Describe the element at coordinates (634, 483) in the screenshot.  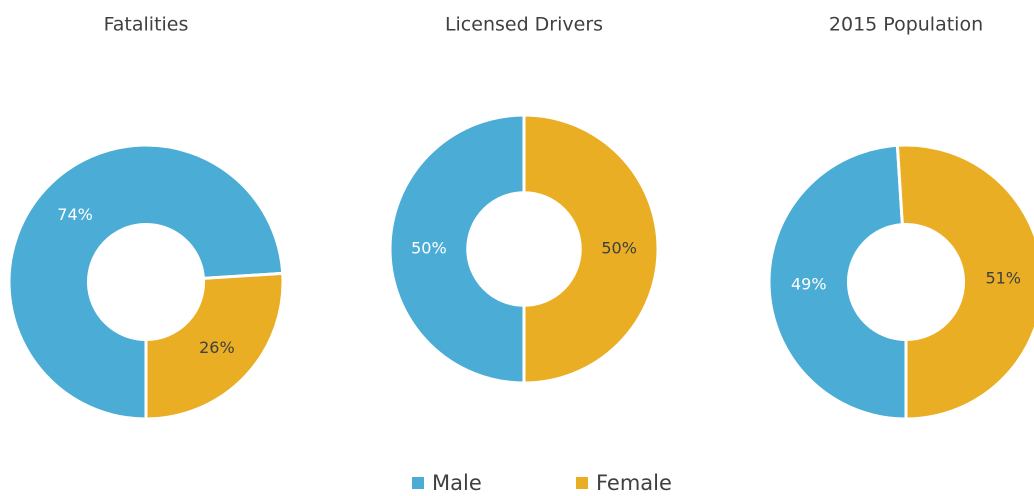
I see `legend-label: Female` at that location.